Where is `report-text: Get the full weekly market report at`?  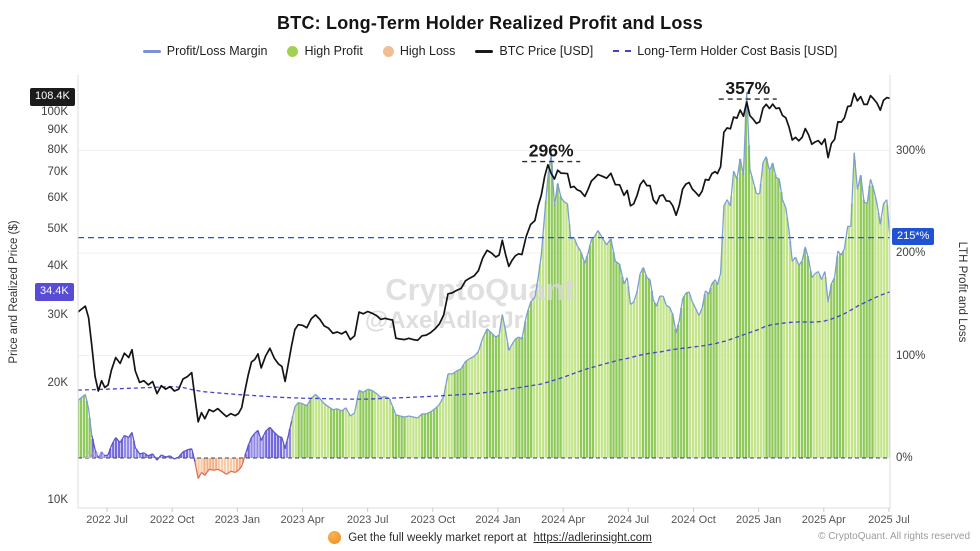
report-text: Get the full weekly market report at is located at coordinates (437, 537).